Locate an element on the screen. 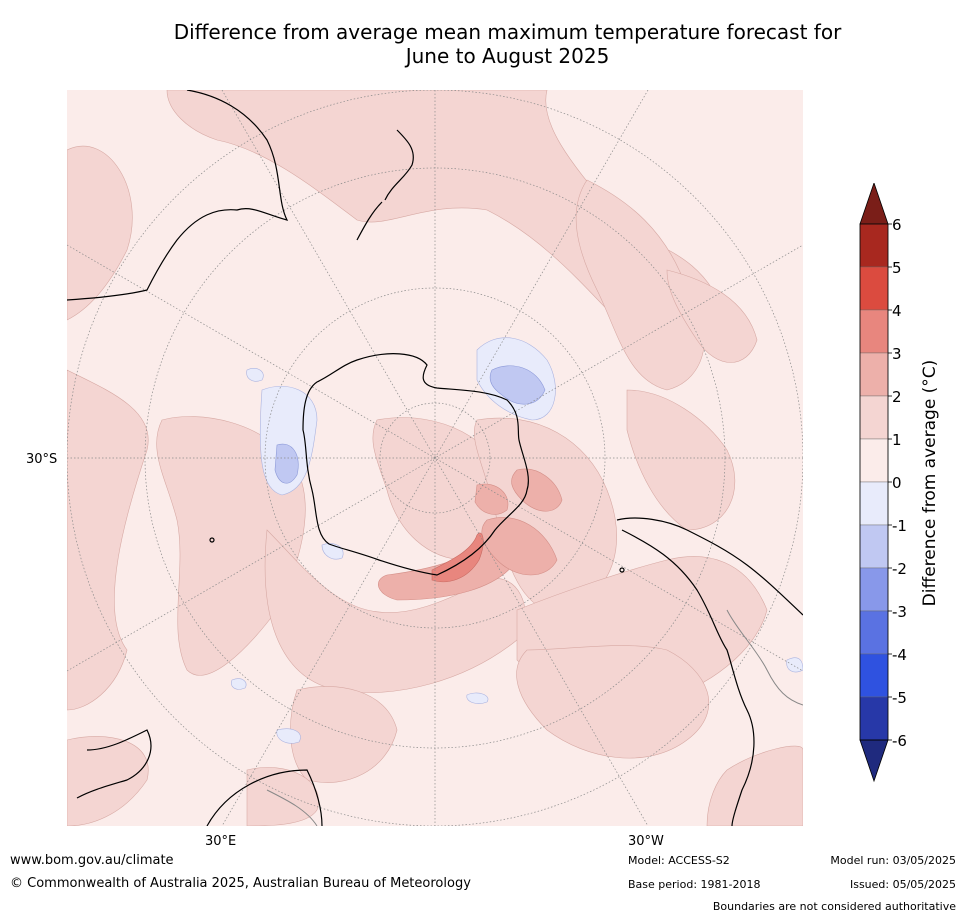 This screenshot has height=919, width=965. south-georgia-island is located at coordinates (622, 570).